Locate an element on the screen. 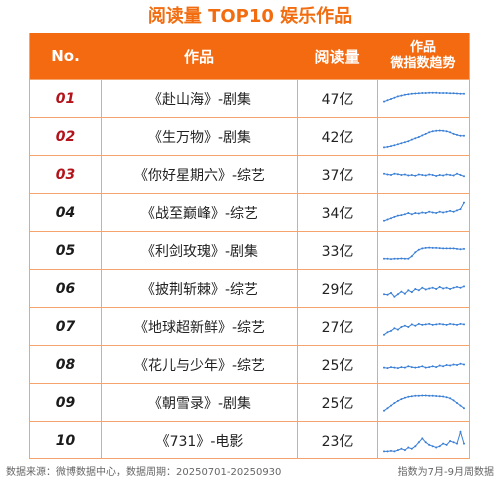  table-row: 08 《花儿与少年》-综艺 25亿 is located at coordinates (249, 364).